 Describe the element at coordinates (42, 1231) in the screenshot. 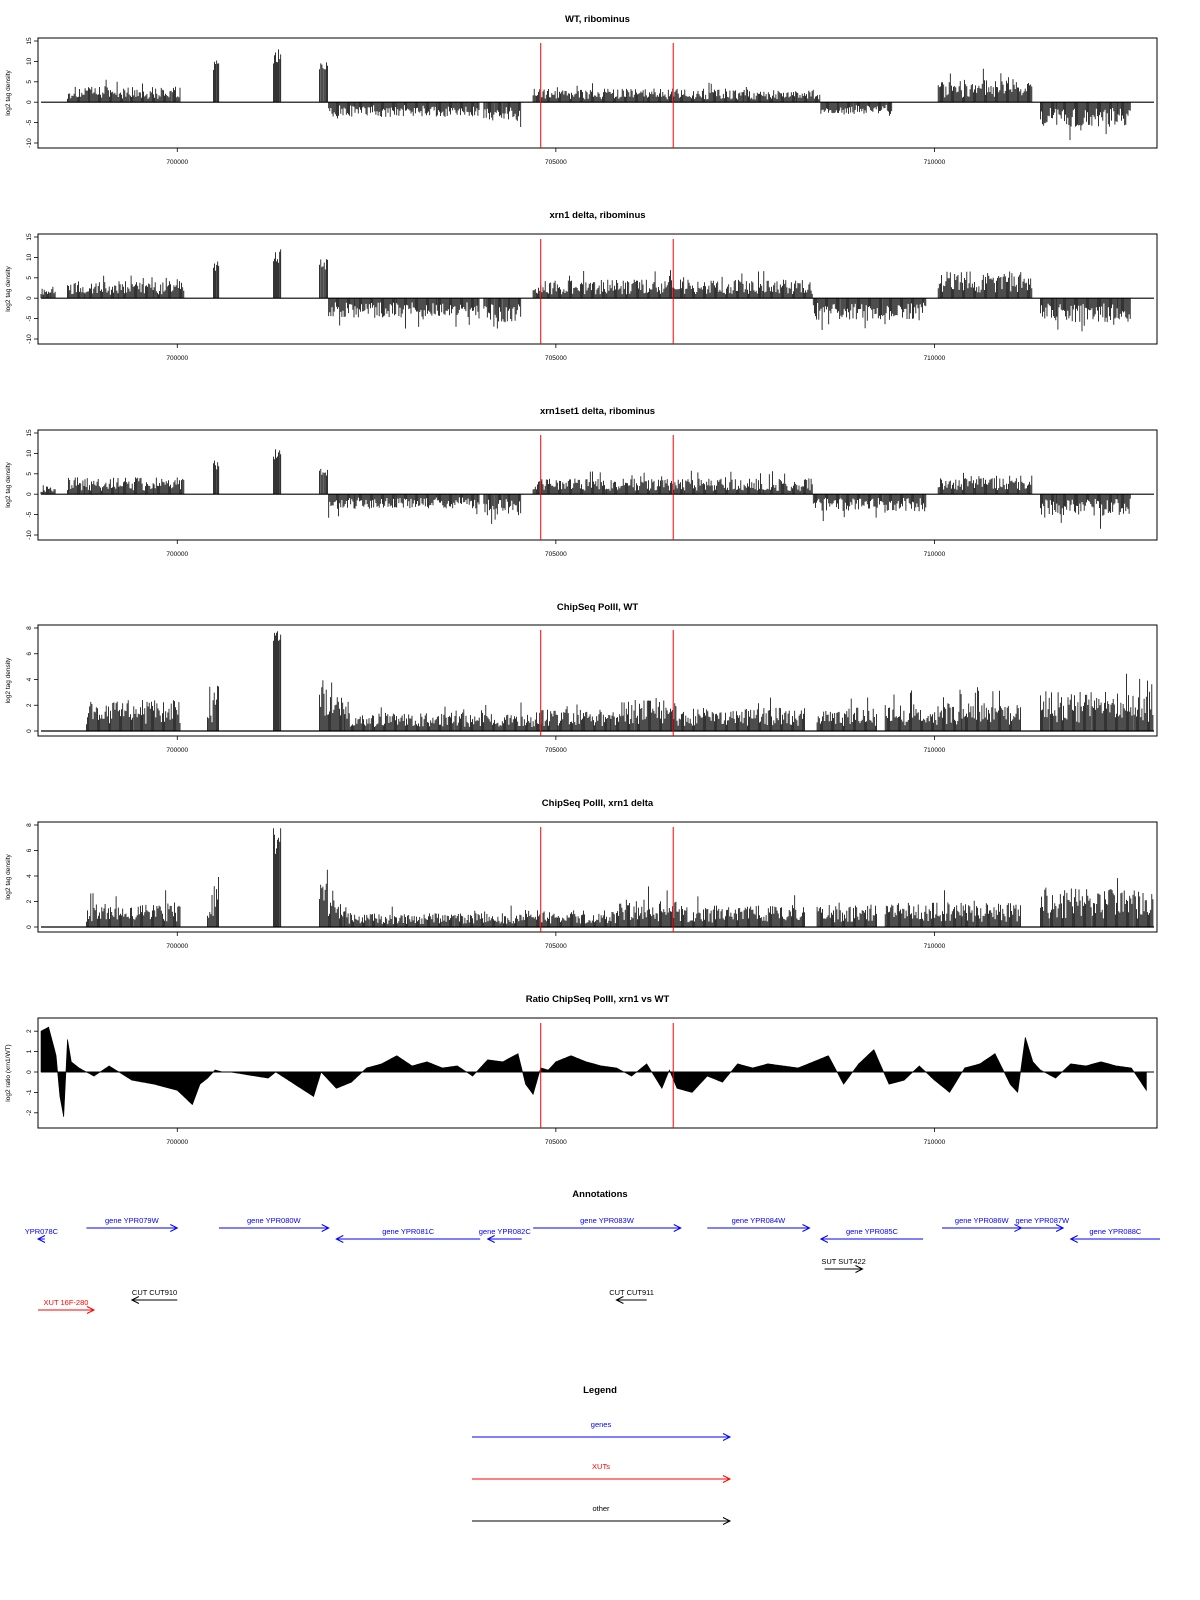

I see `feature-label: YPR078C` at that location.